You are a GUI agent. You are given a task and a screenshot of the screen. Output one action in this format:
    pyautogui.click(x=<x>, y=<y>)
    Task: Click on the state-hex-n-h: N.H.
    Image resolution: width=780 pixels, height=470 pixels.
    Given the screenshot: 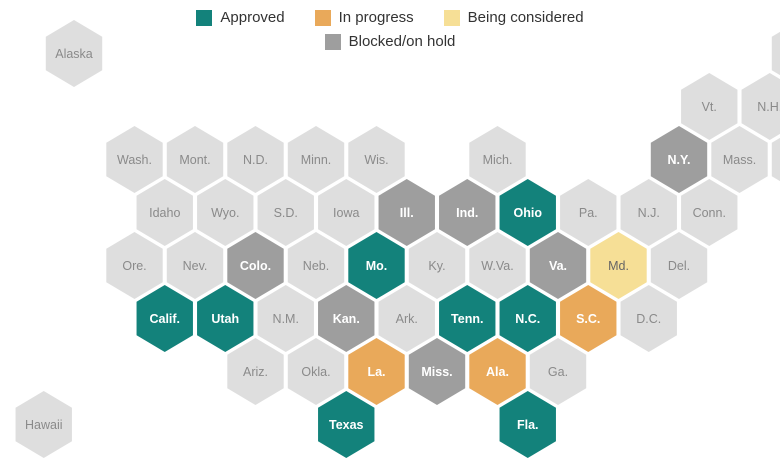 What is the action you would take?
    pyautogui.click(x=760, y=106)
    